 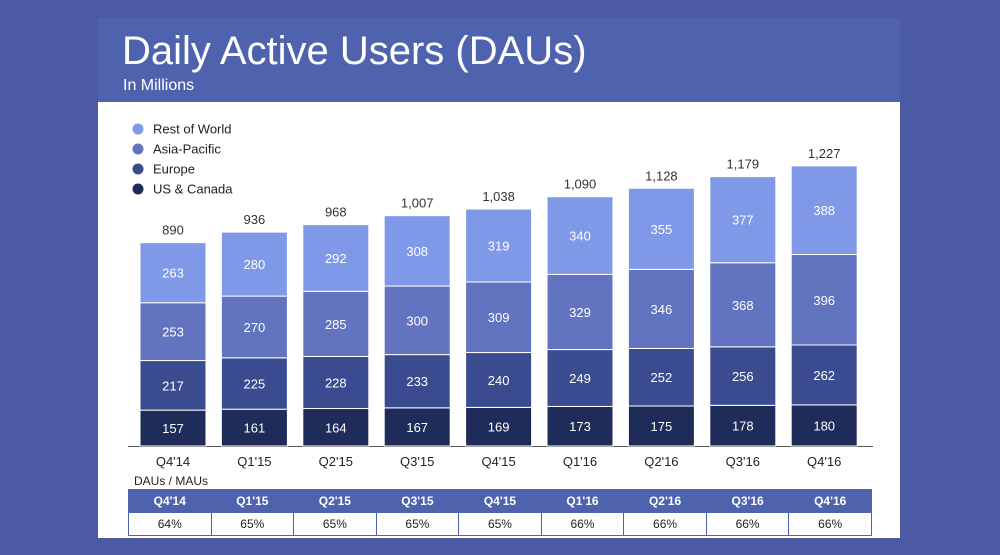 I want to click on bar-value-label: 161, so click(x=255, y=428).